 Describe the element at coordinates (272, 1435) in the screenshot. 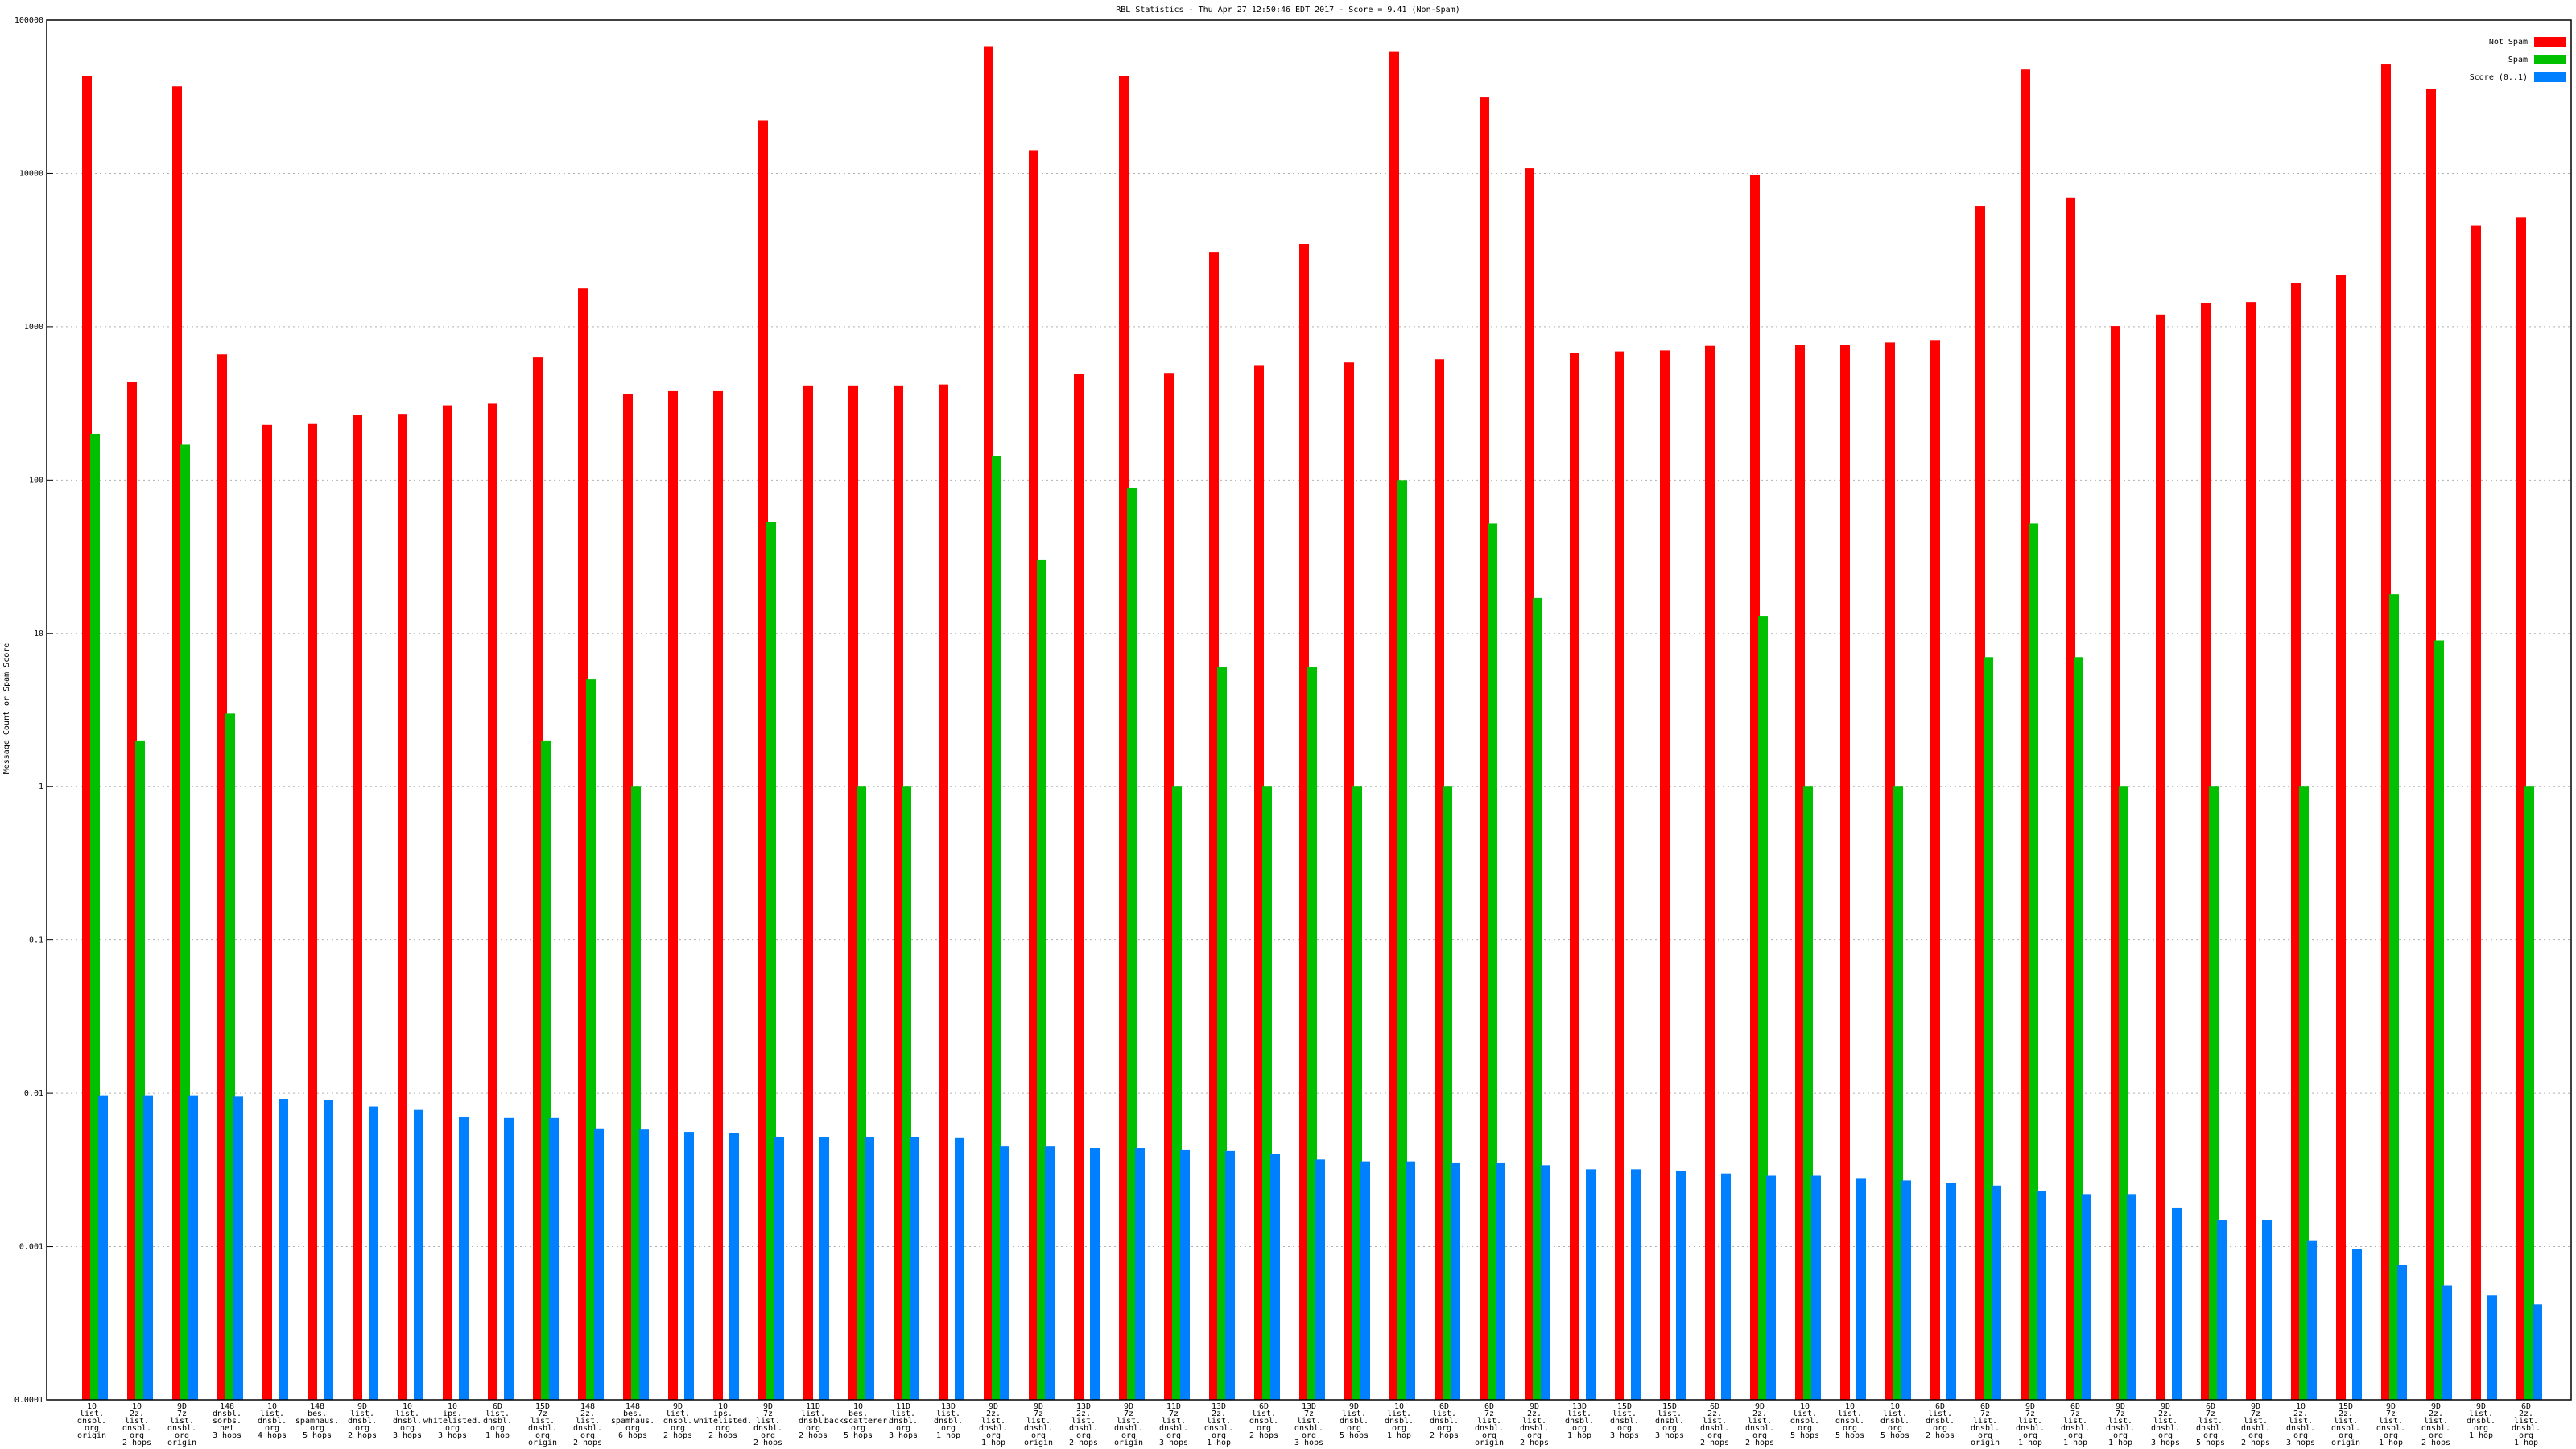

I see `x-tick-label-line: 4 hops` at that location.